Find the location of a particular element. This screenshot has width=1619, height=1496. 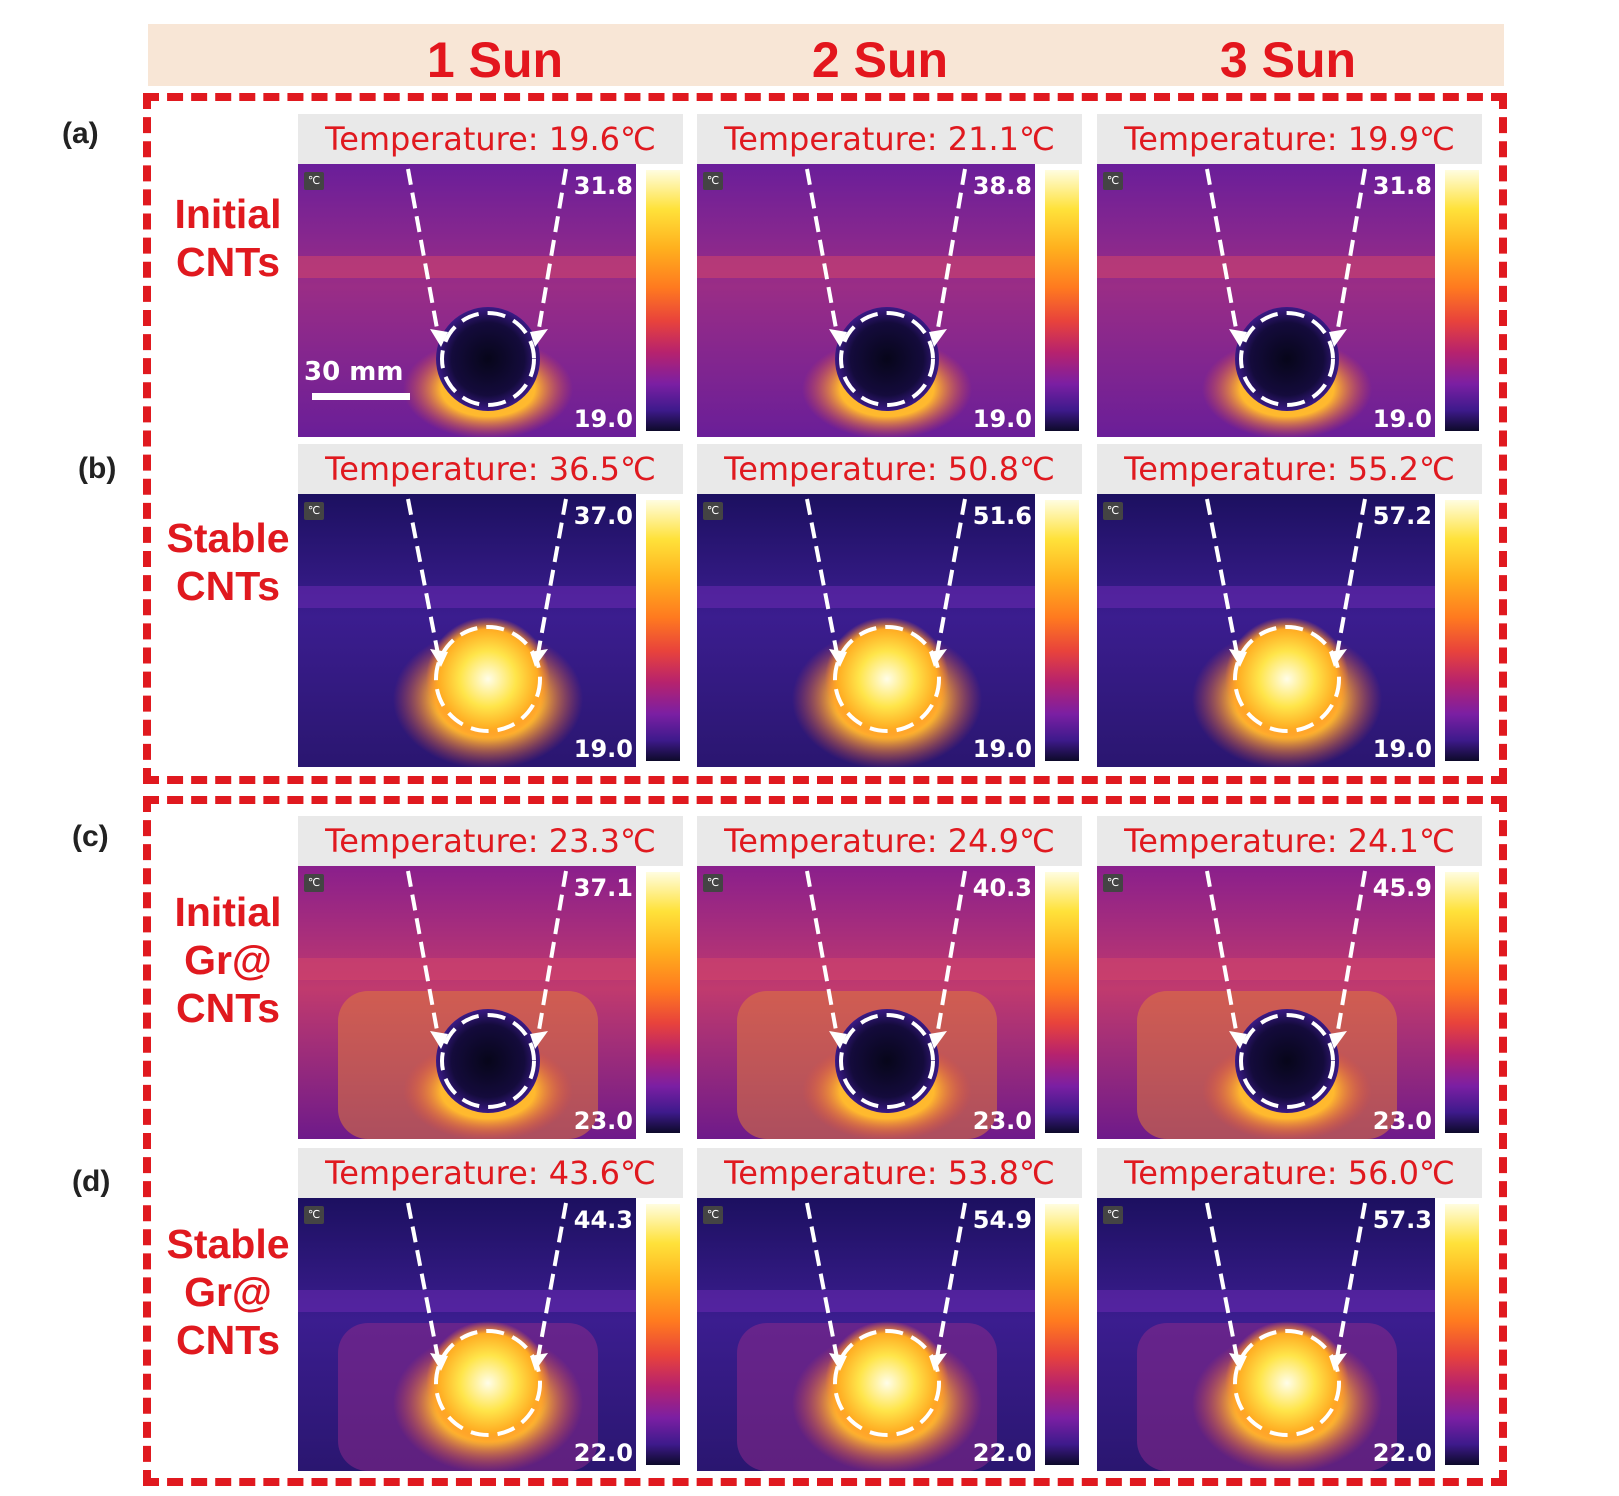

thermal-tile: Temperature: 50.8℃ ℃ 51.6 19.0 is located at coordinates (889, 605).